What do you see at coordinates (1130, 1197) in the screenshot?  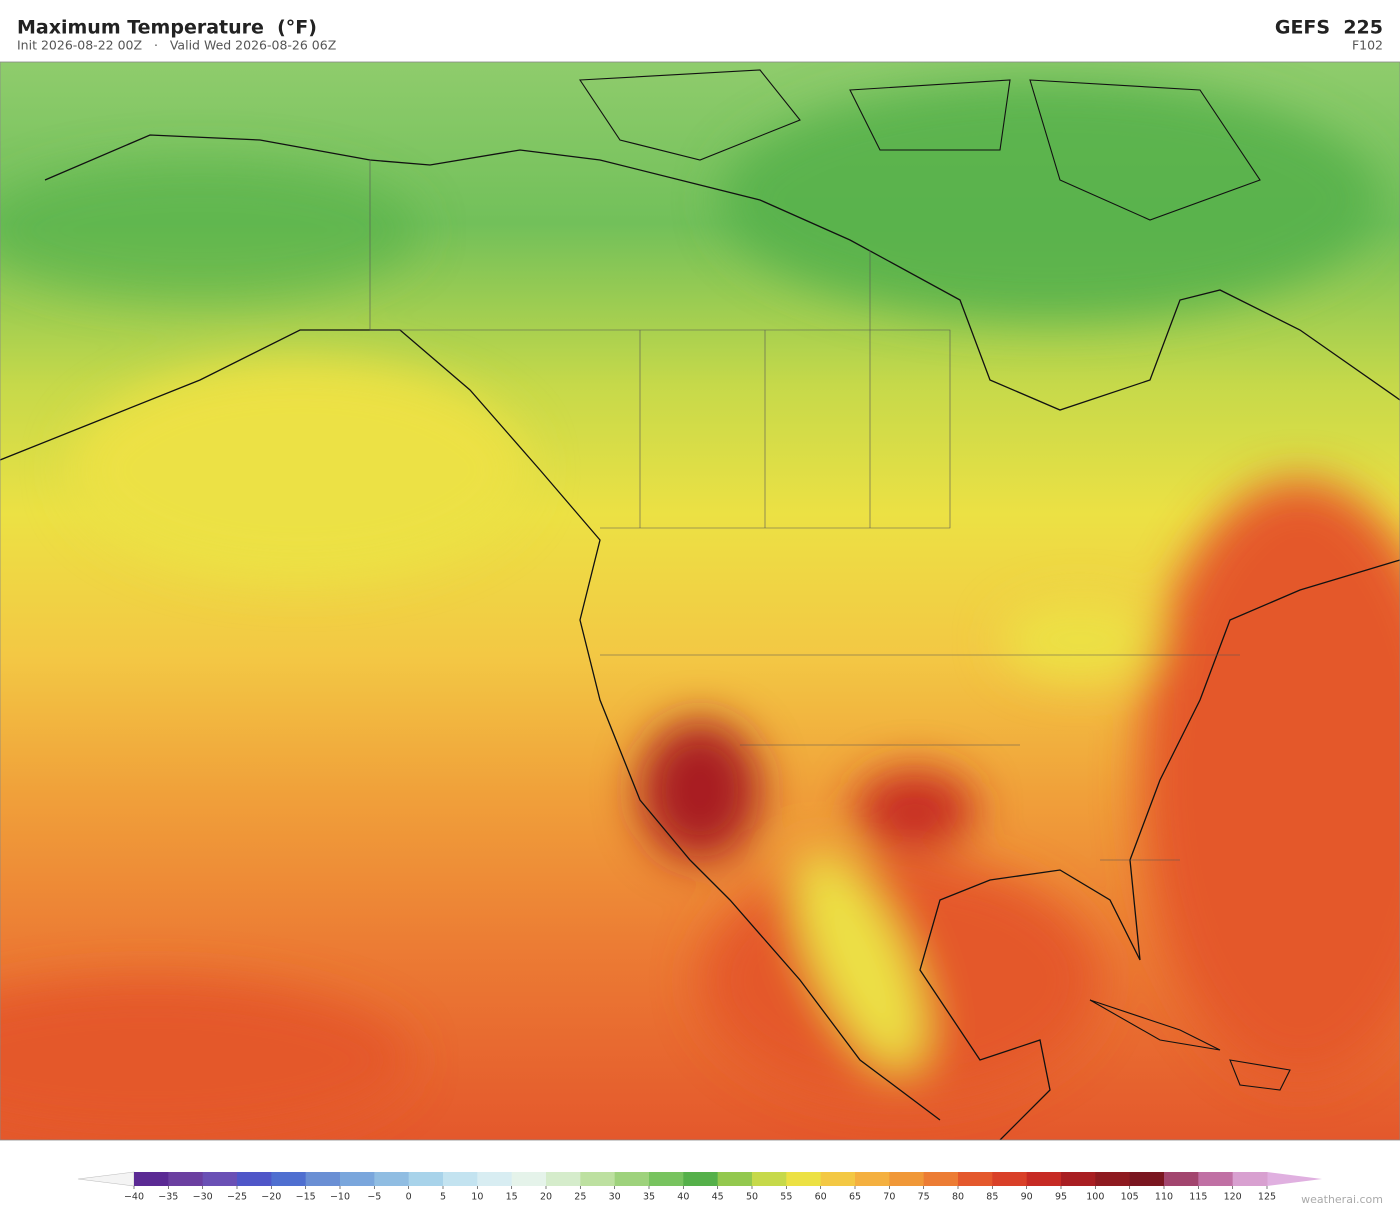 I see `colorbar-tick-label: 105` at bounding box center [1130, 1197].